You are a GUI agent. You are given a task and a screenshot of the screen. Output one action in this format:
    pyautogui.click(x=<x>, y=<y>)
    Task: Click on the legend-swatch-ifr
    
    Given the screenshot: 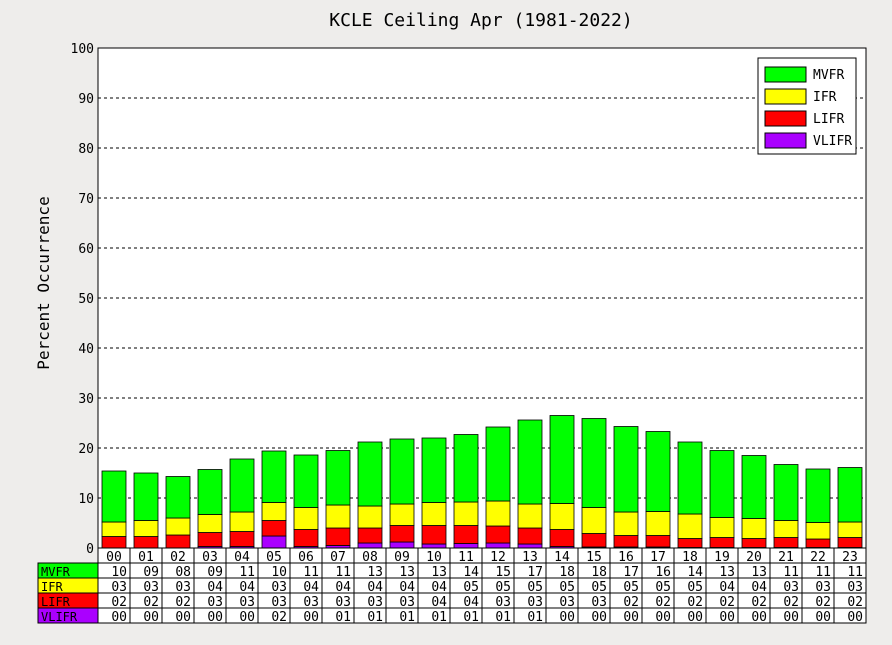 What is the action you would take?
    pyautogui.click(x=785, y=96)
    